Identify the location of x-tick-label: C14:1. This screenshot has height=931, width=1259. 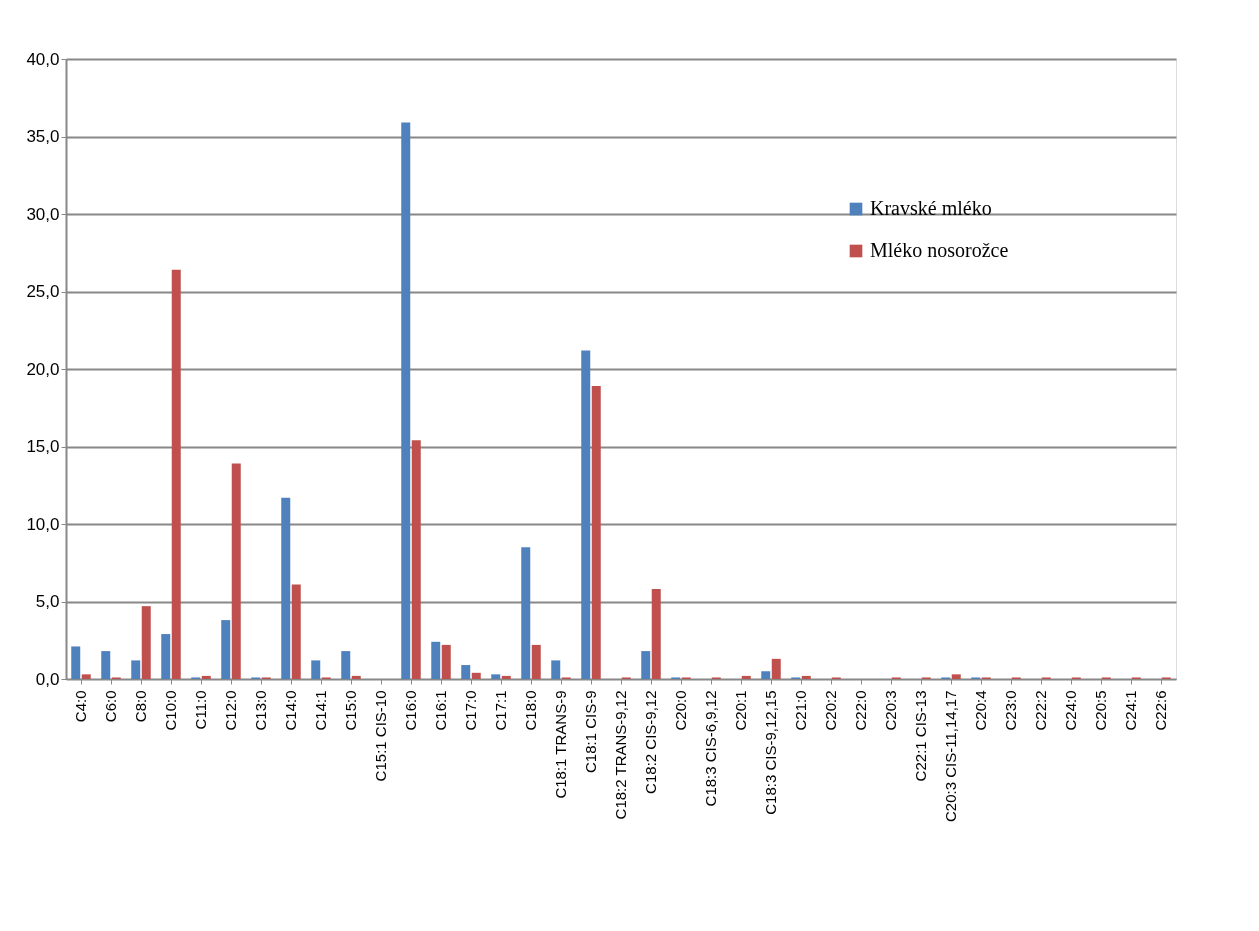
(320, 710).